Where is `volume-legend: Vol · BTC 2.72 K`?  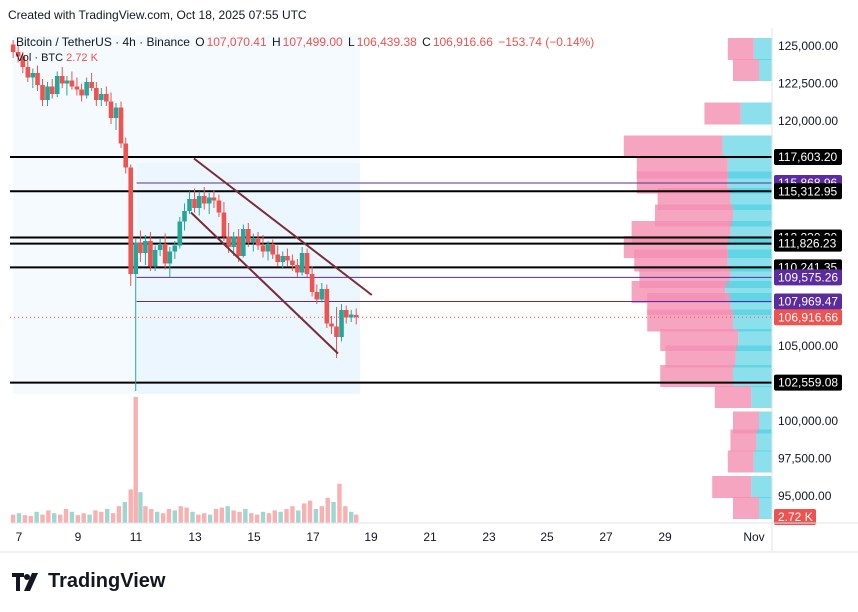 volume-legend: Vol · BTC 2.72 K is located at coordinates (57, 58).